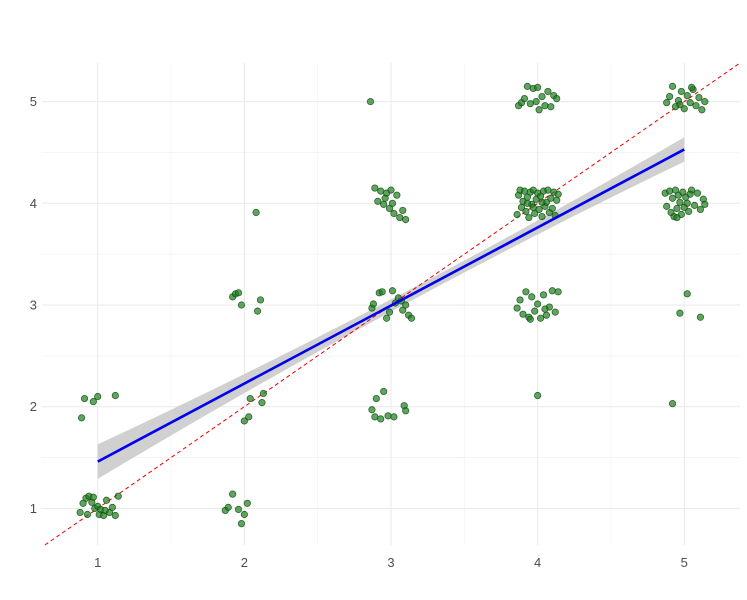  Describe the element at coordinates (33, 508) in the screenshot. I see `y-tick-label: 1` at that location.